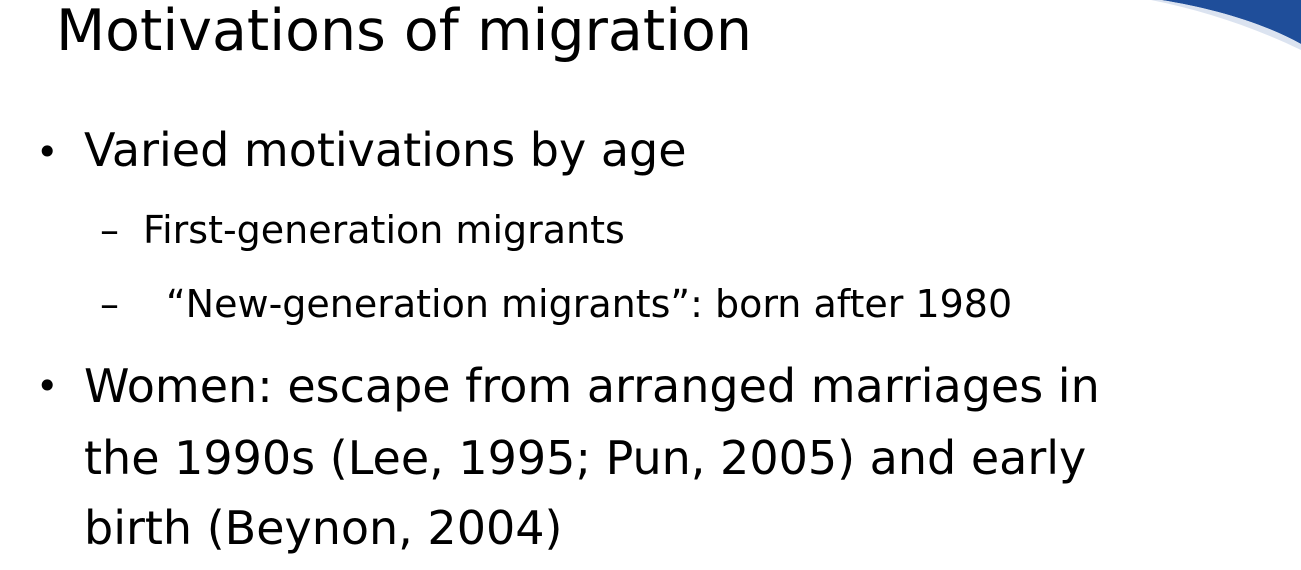 Image resolution: width=1301 pixels, height=570 pixels. I want to click on slide-title: Motivations of migration, so click(404, 32).